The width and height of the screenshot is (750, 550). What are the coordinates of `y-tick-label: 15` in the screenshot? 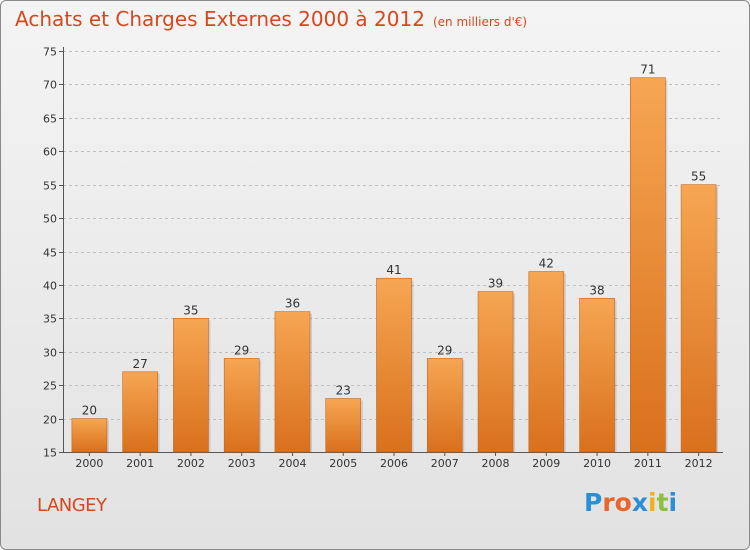 It's located at (50, 453).